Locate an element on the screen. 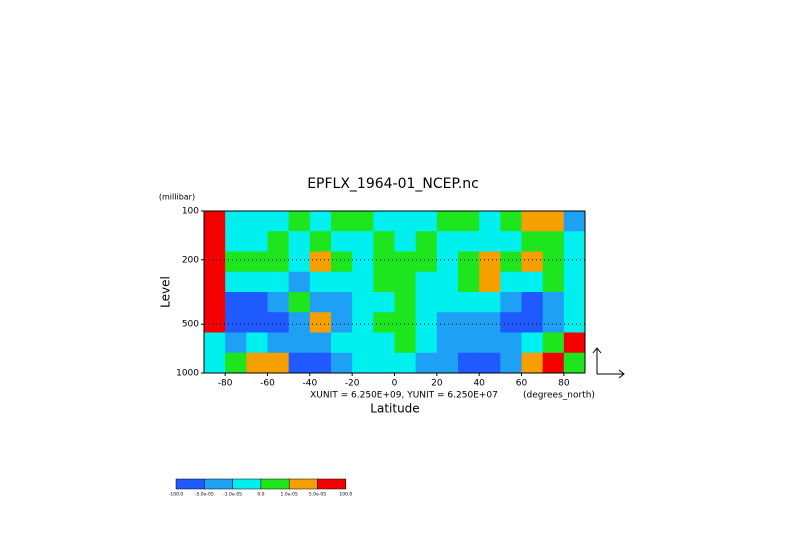 This screenshot has width=789, height=558. colorbar-label: 0.0 is located at coordinates (260, 495).